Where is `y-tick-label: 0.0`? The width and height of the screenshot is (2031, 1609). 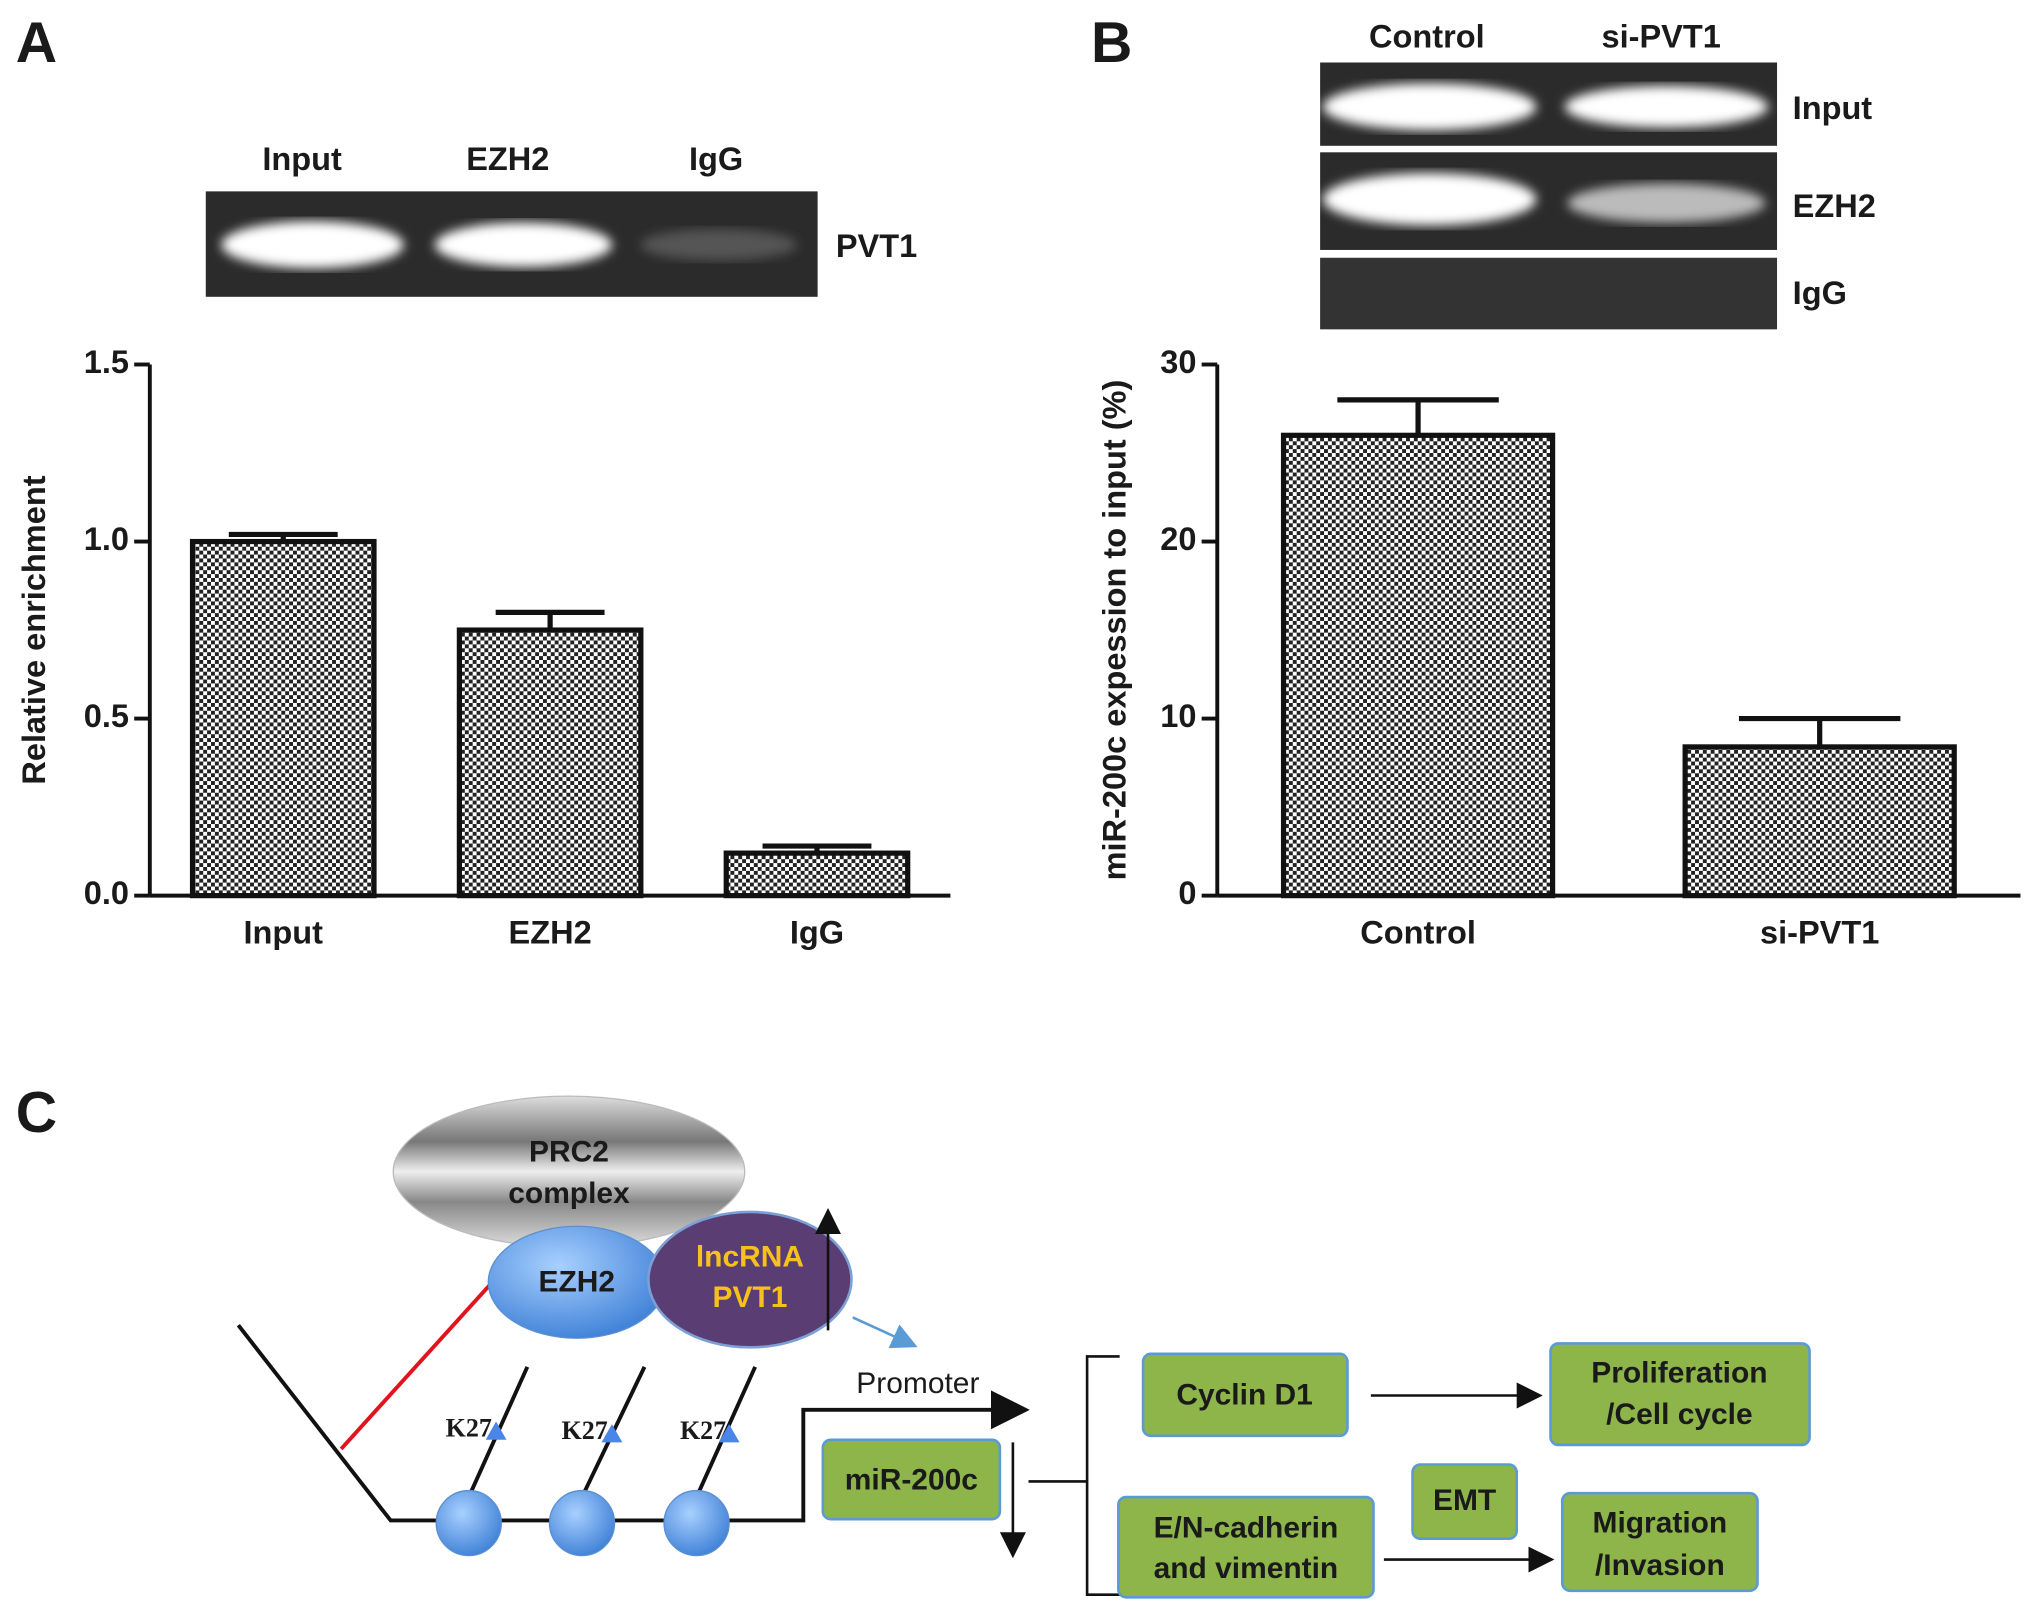 y-tick-label: 0.0 is located at coordinates (106, 893).